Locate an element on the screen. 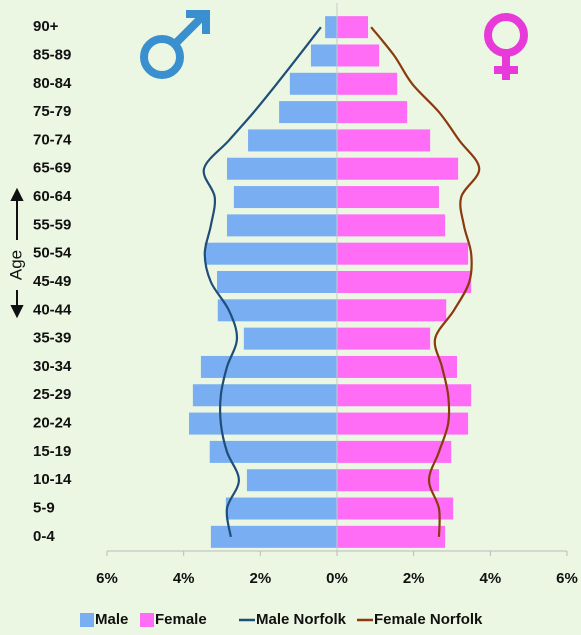 The width and height of the screenshot is (581, 635). legend-label: Female is located at coordinates (181, 619).